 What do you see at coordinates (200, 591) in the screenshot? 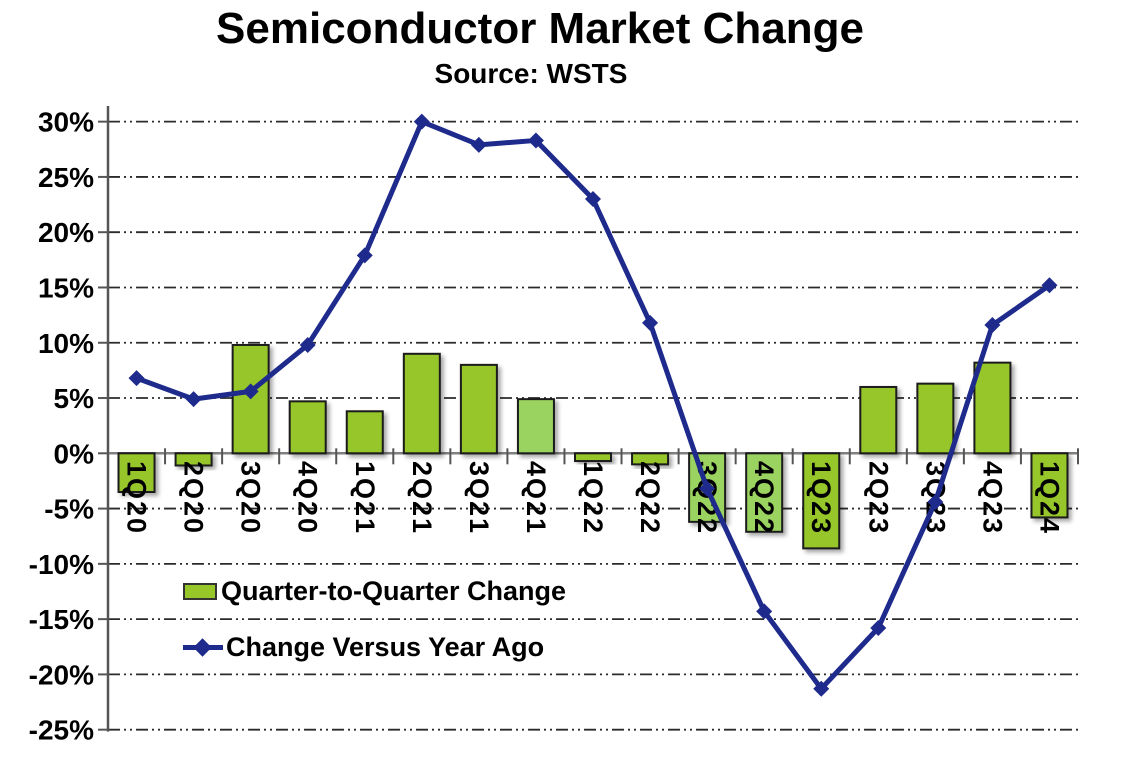
I see `bar-series-swatch-icon` at bounding box center [200, 591].